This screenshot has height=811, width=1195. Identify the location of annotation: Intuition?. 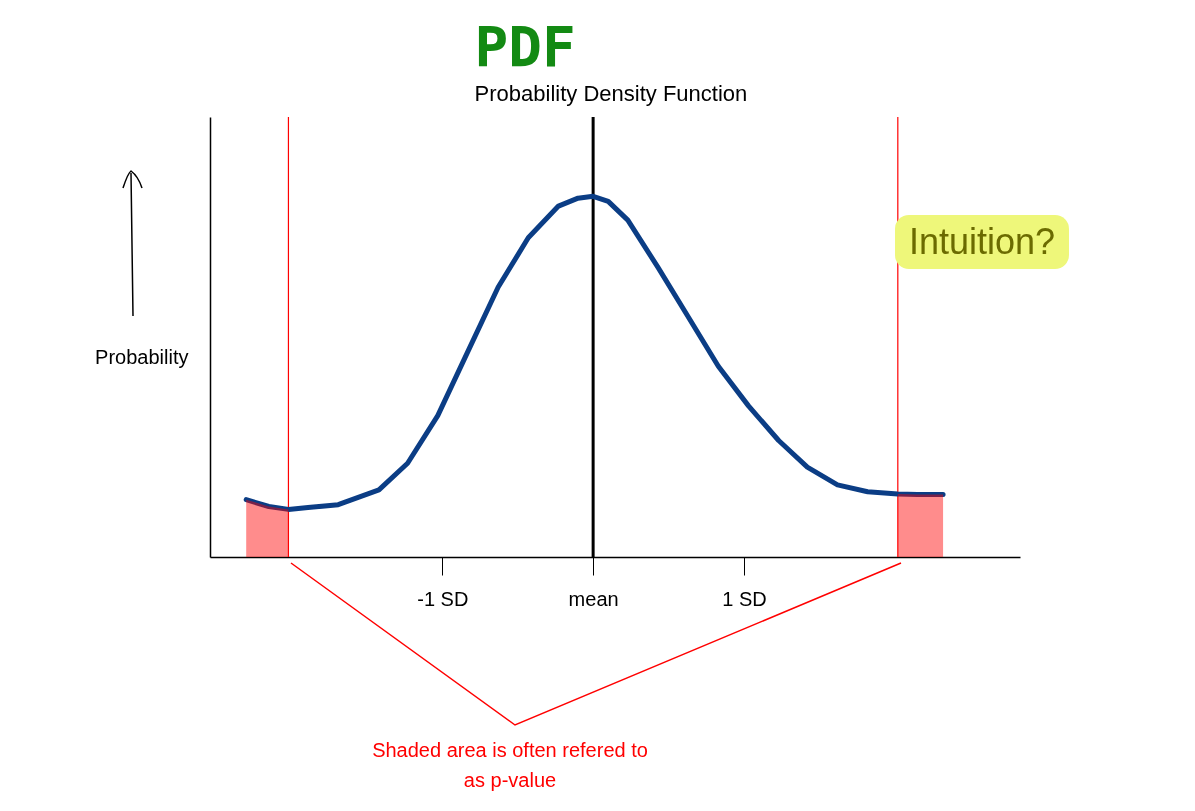
(982, 242).